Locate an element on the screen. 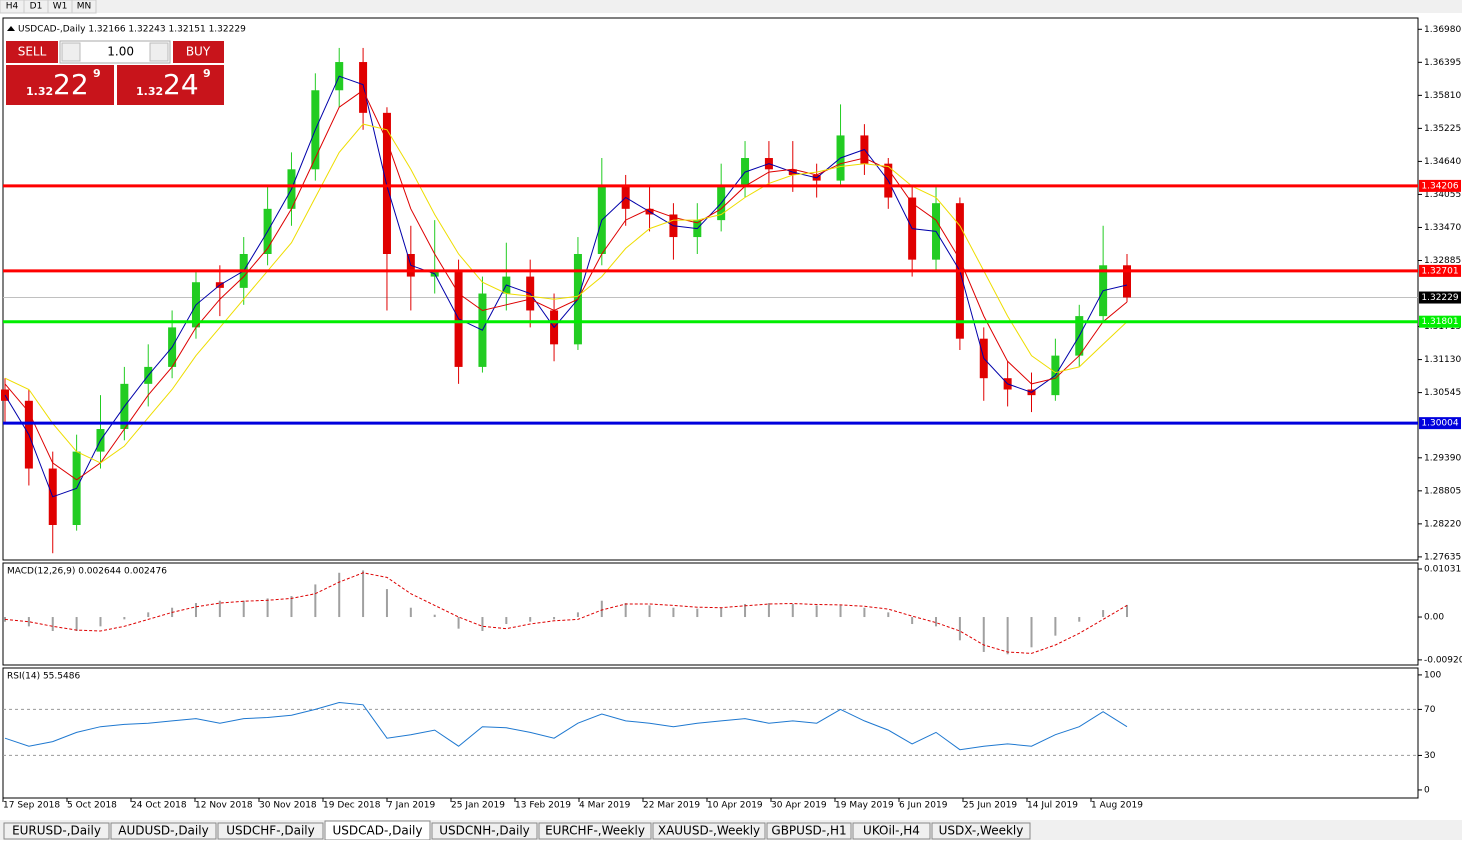 The image size is (1462, 844). y-tick-label: 0.00 is located at coordinates (1434, 618).